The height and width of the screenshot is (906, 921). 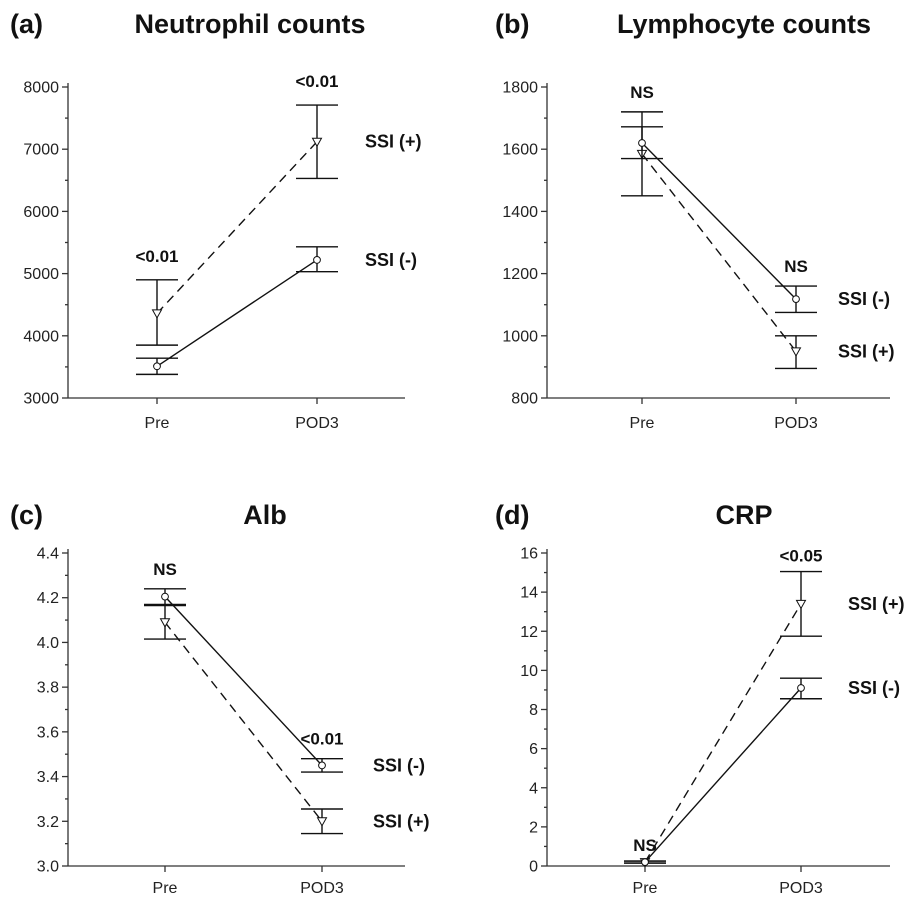 What do you see at coordinates (533, 788) in the screenshot?
I see `y-tick-label: 4` at bounding box center [533, 788].